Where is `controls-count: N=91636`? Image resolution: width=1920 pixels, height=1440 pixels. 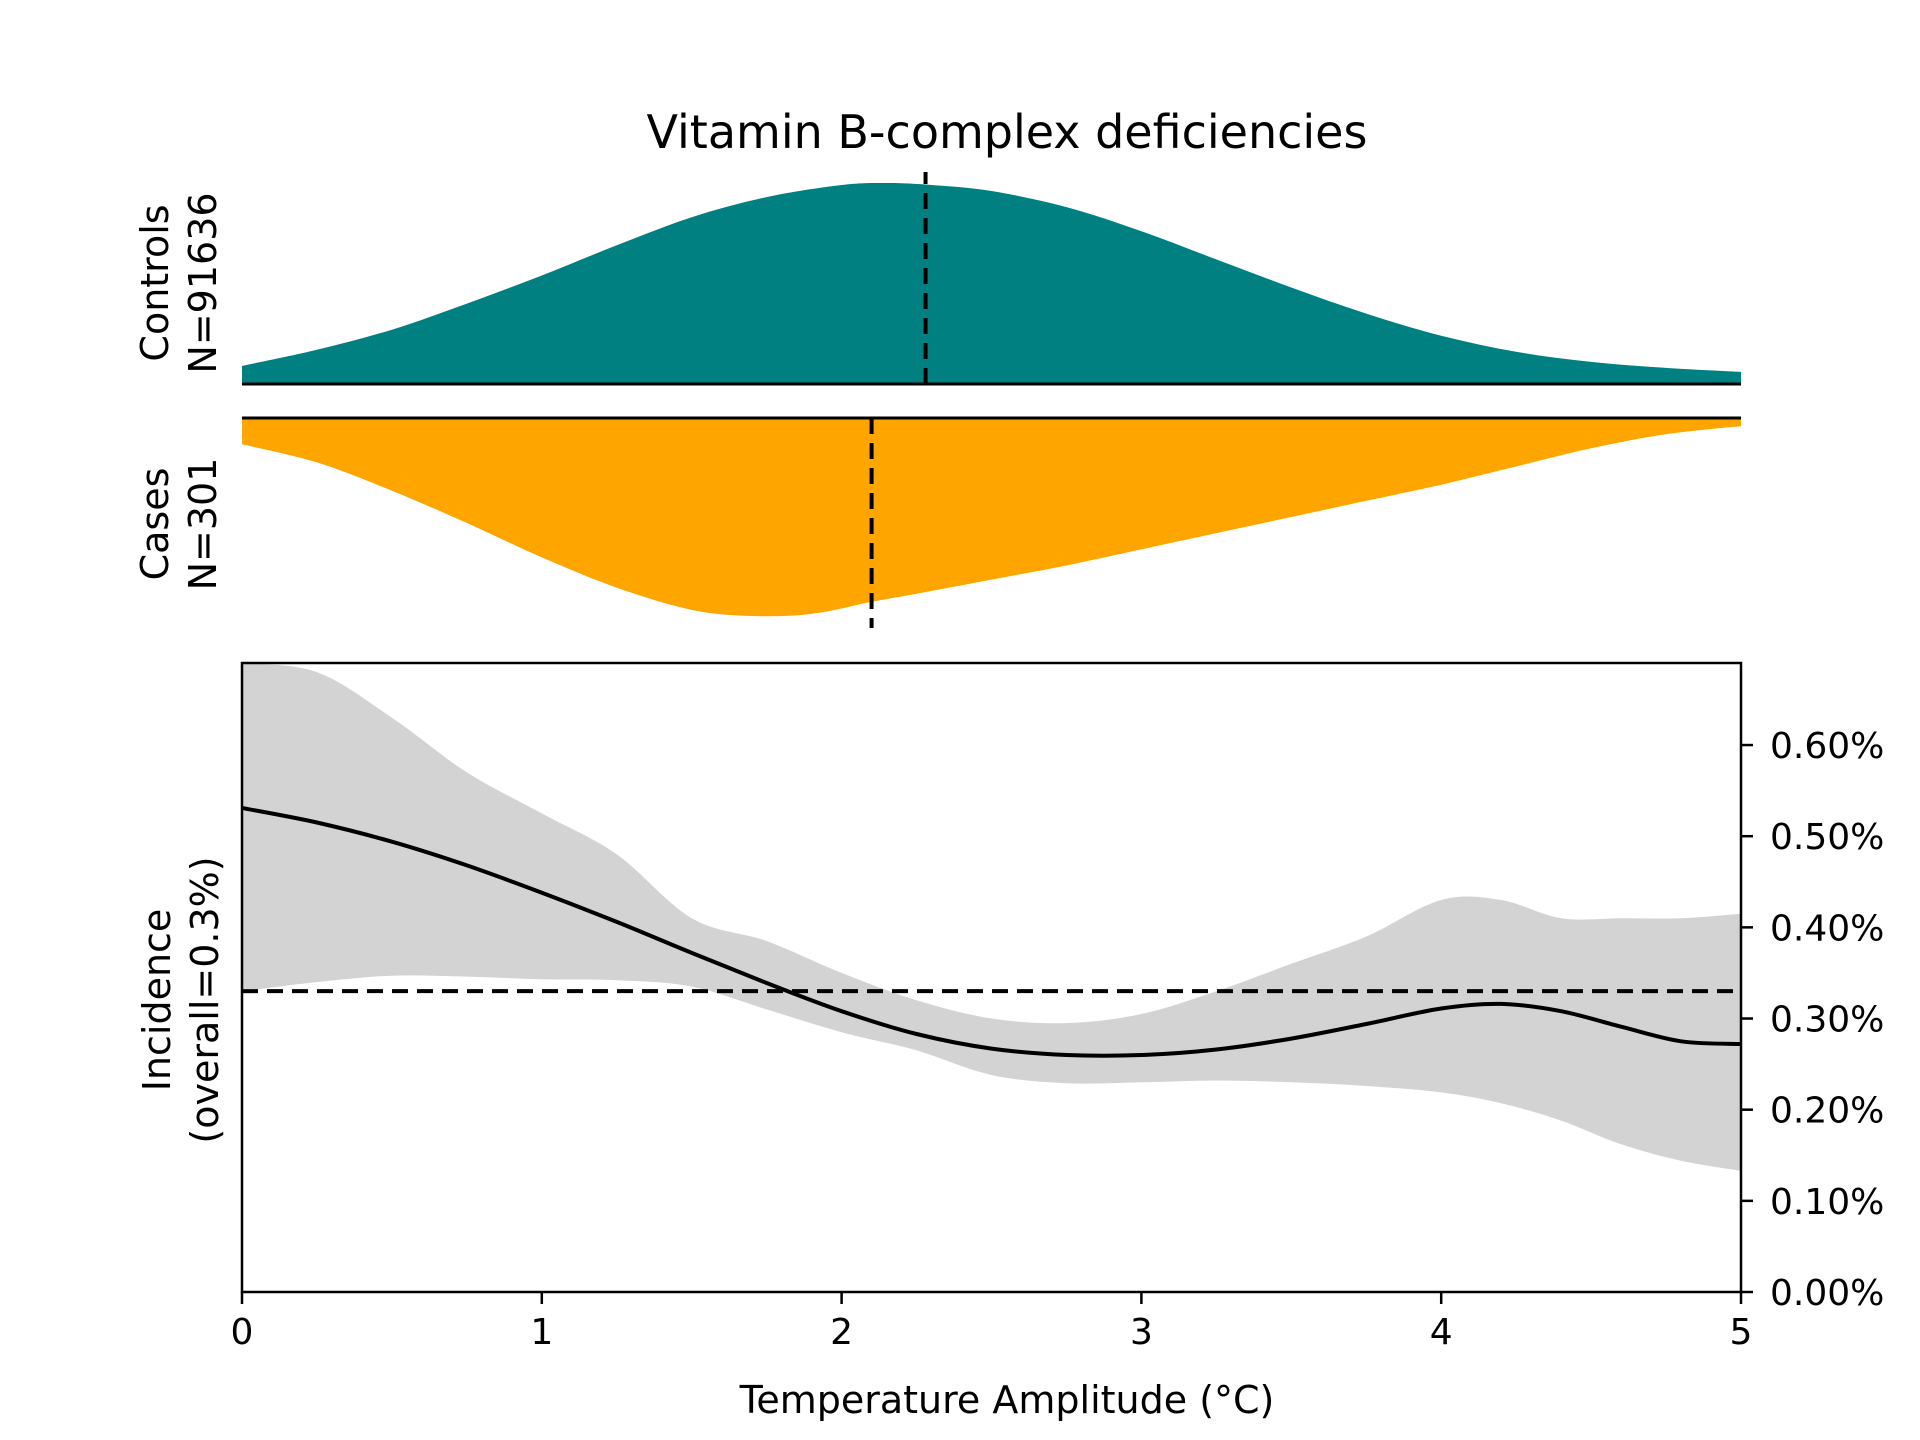 controls-count: N=91636 is located at coordinates (203, 282).